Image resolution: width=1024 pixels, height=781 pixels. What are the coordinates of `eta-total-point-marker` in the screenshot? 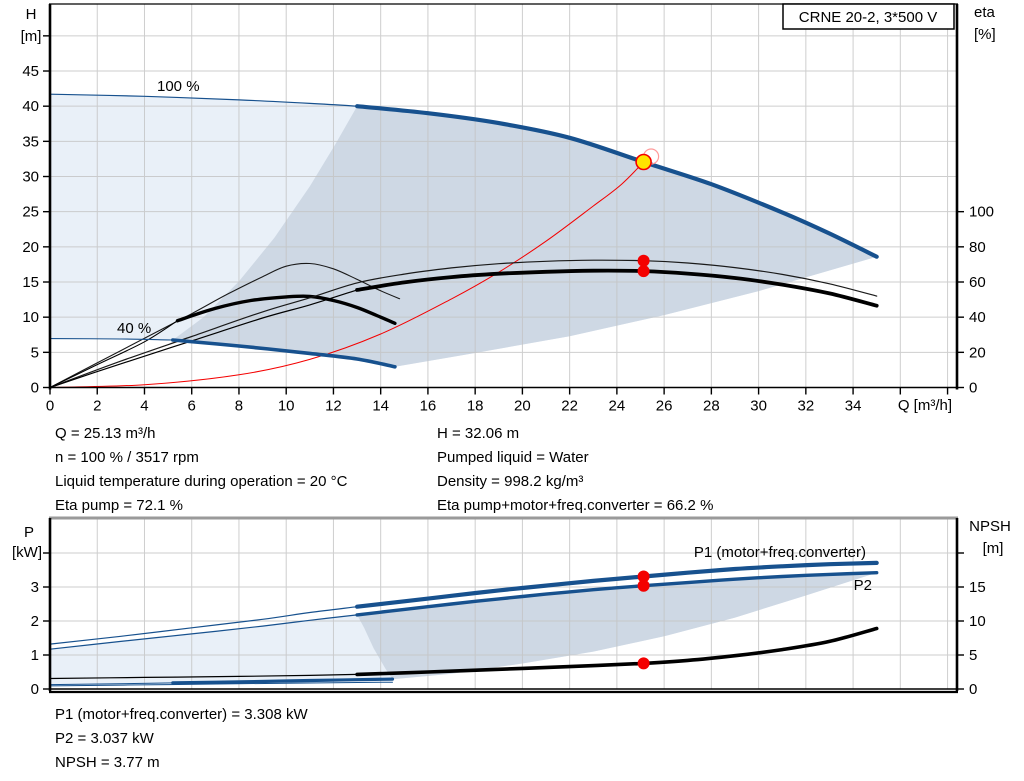 It's located at (643, 271).